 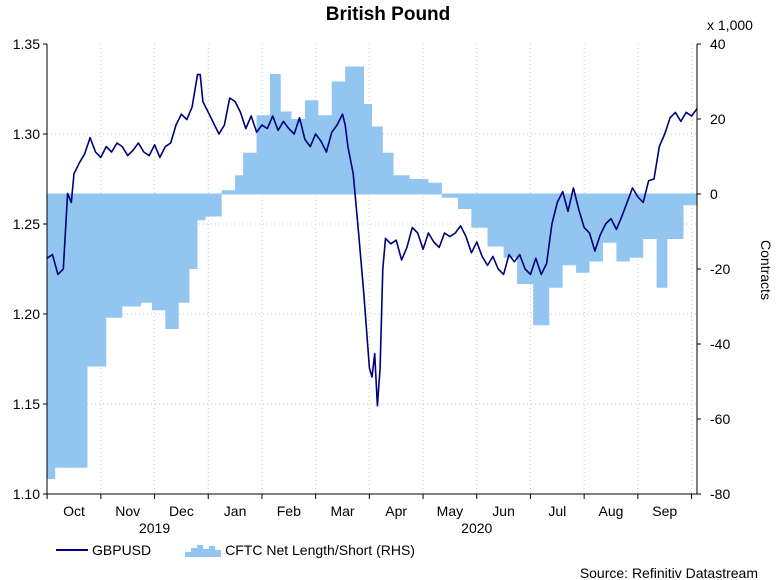 I want to click on legend-label-gbpusd: GBPUSD, so click(x=122, y=550).